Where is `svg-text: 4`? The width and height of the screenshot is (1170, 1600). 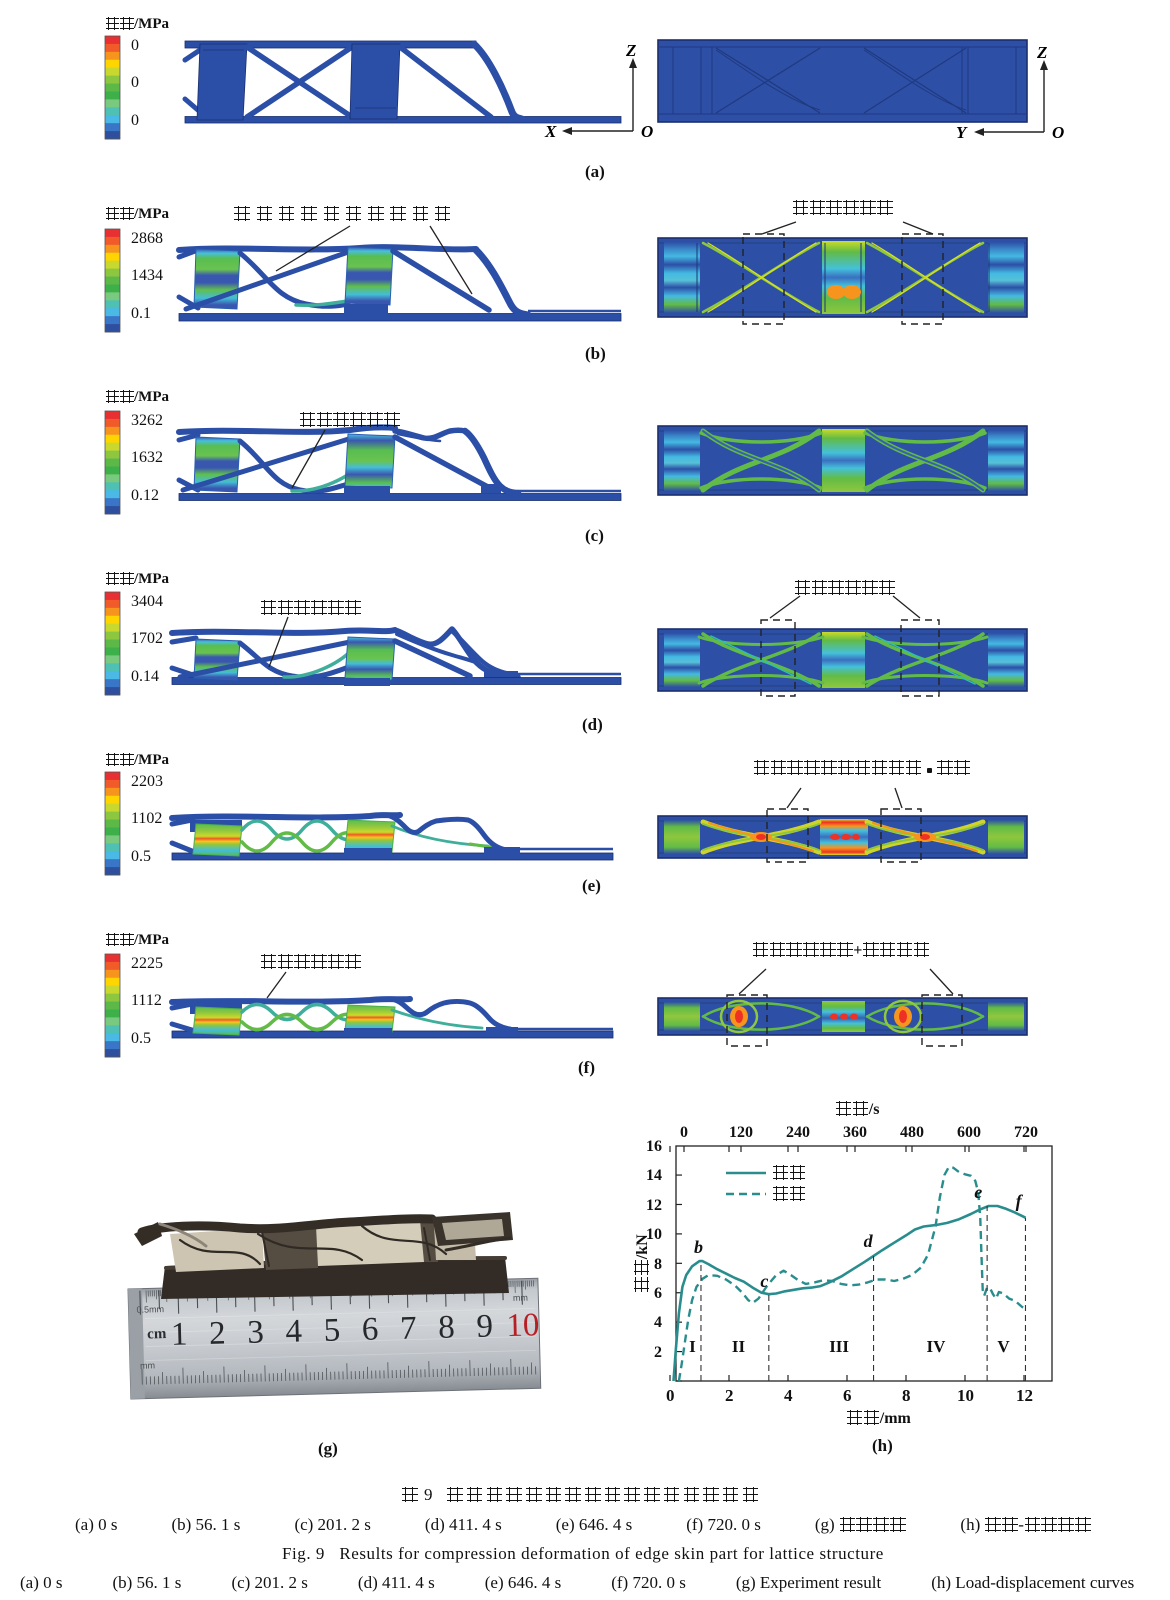 svg-text: 4 is located at coordinates (293, 1331).